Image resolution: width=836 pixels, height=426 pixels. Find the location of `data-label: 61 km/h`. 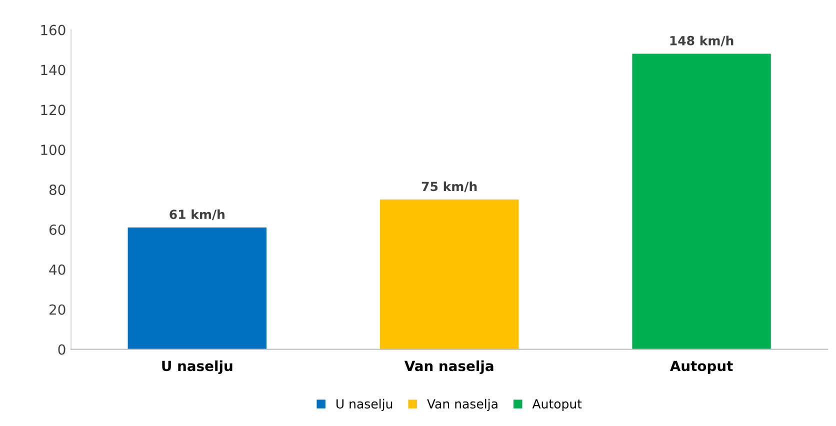

data-label: 61 km/h is located at coordinates (197, 214).